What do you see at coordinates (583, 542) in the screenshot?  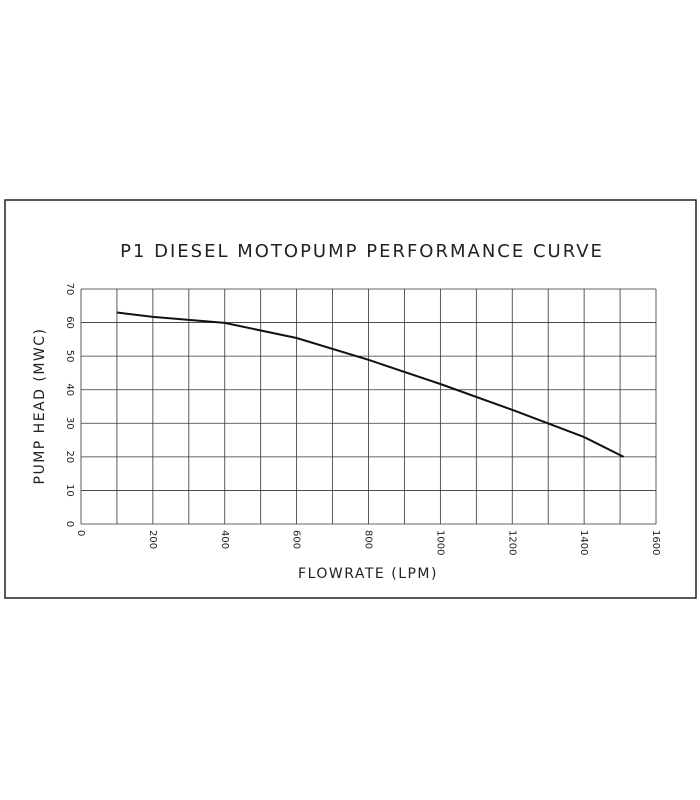 I see `x-tick-label: 1400` at bounding box center [583, 542].